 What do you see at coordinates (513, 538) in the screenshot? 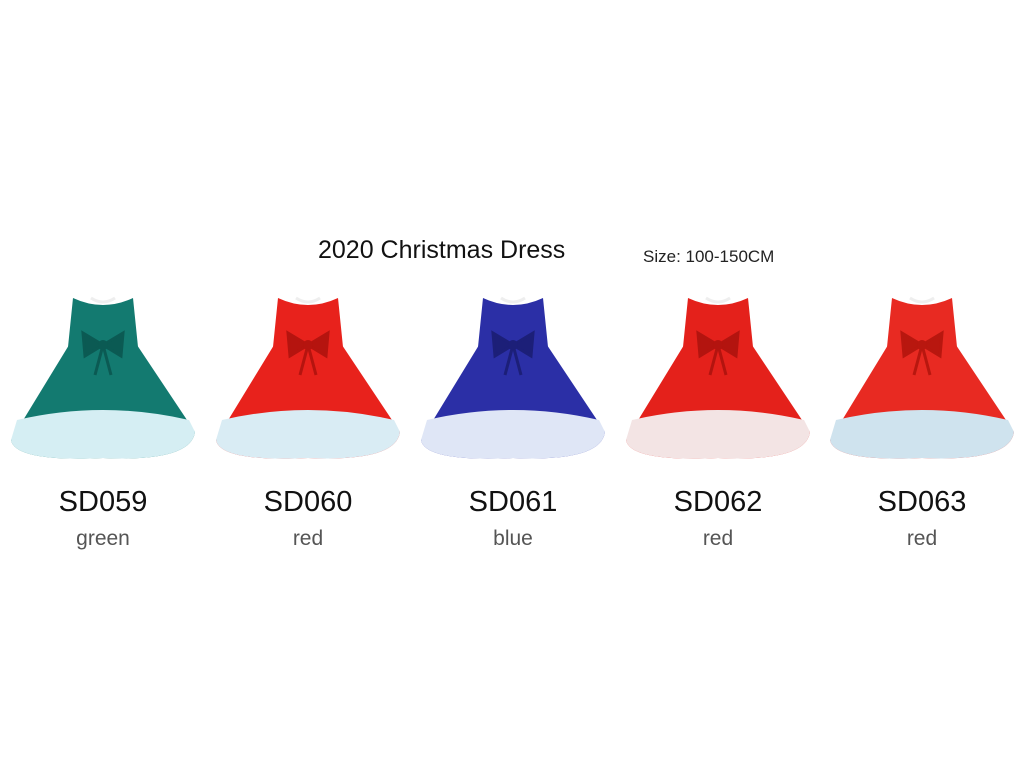
I see `product-color: blue` at bounding box center [513, 538].